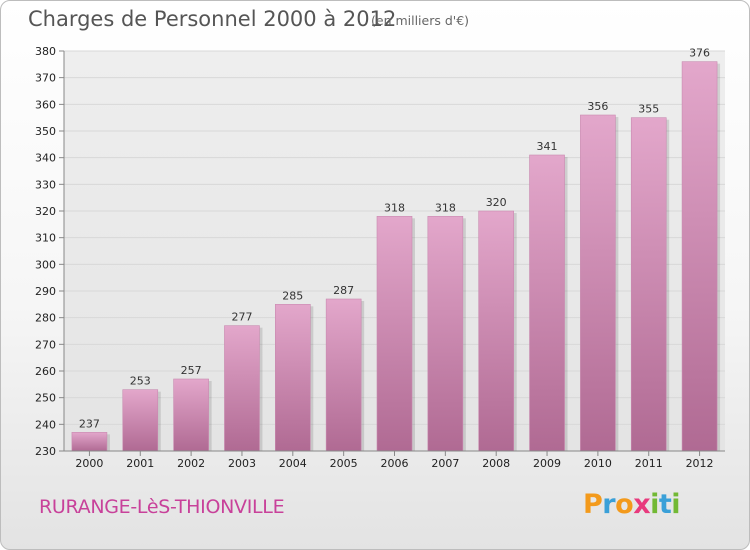 The width and height of the screenshot is (750, 550). What do you see at coordinates (699, 53) in the screenshot?
I see `data-label-2012: 376` at bounding box center [699, 53].